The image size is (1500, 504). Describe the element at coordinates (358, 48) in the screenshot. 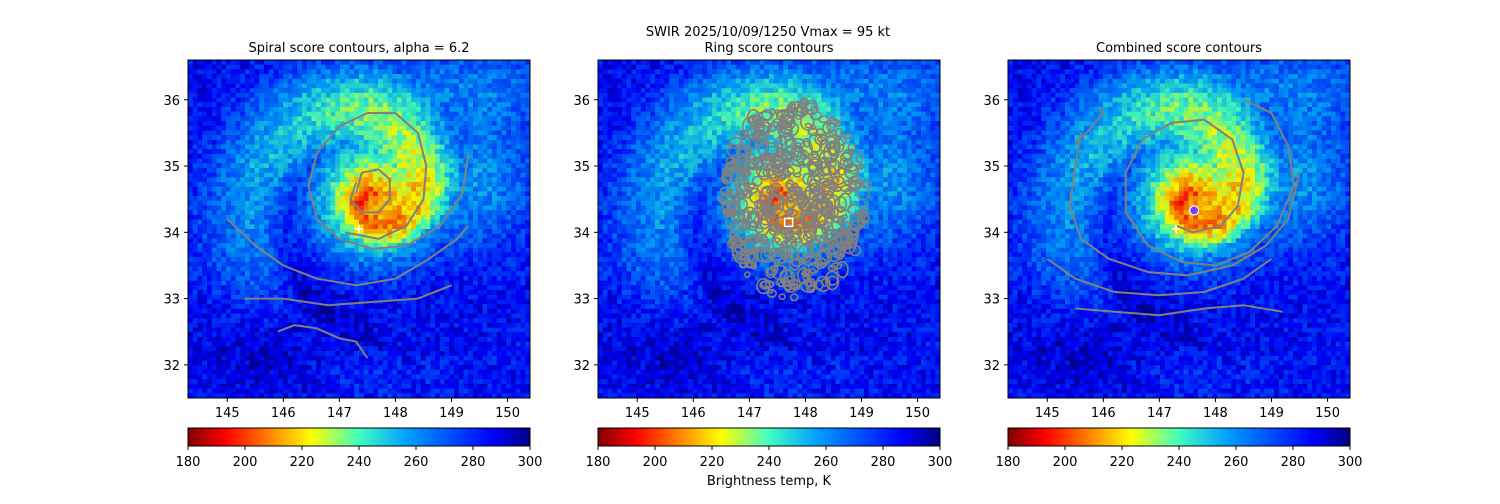

I see `panel-title: Spiral score contours, alpha = 6.2` at that location.